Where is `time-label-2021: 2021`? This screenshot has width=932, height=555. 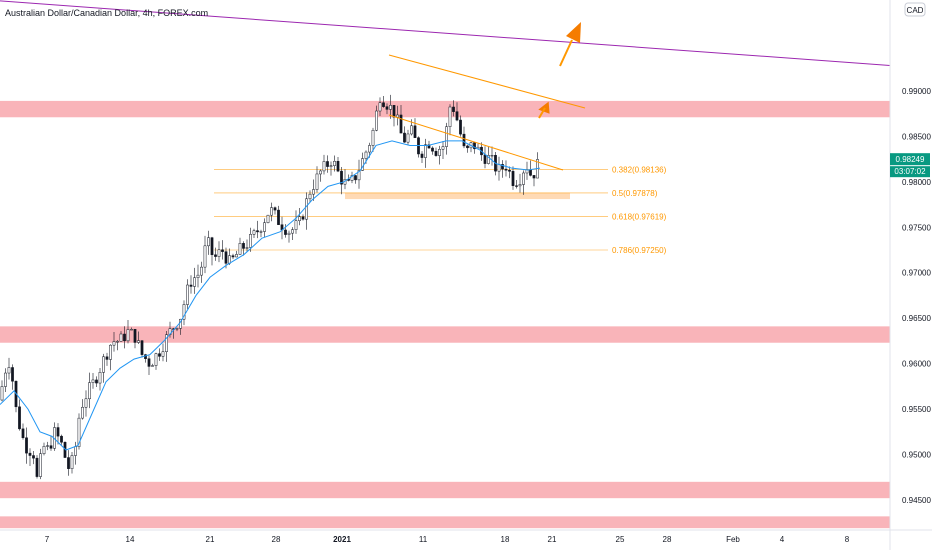
time-label-2021: 2021 is located at coordinates (342, 539).